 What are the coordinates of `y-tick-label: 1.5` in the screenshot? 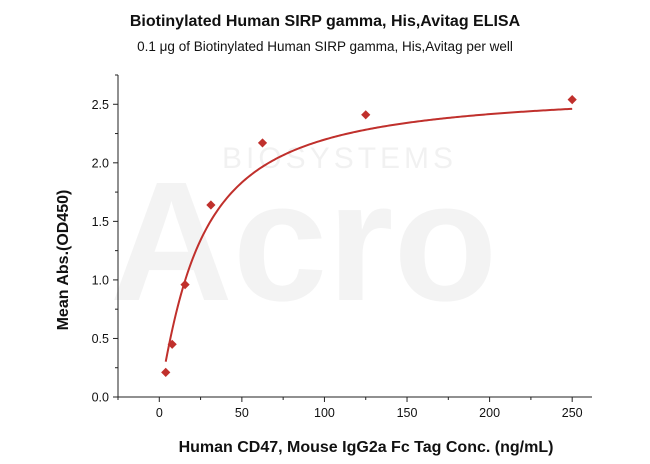 It's located at (100, 222).